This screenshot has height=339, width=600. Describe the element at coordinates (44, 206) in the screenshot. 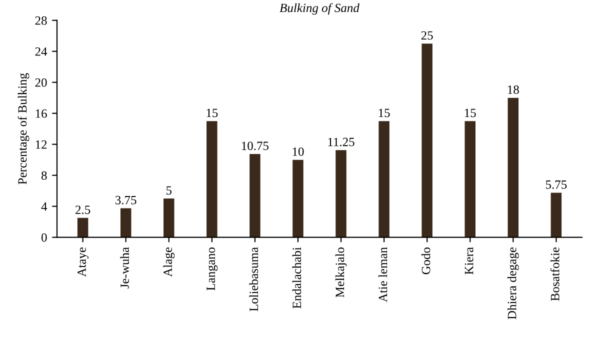

I see `y-tick-label: 4` at that location.